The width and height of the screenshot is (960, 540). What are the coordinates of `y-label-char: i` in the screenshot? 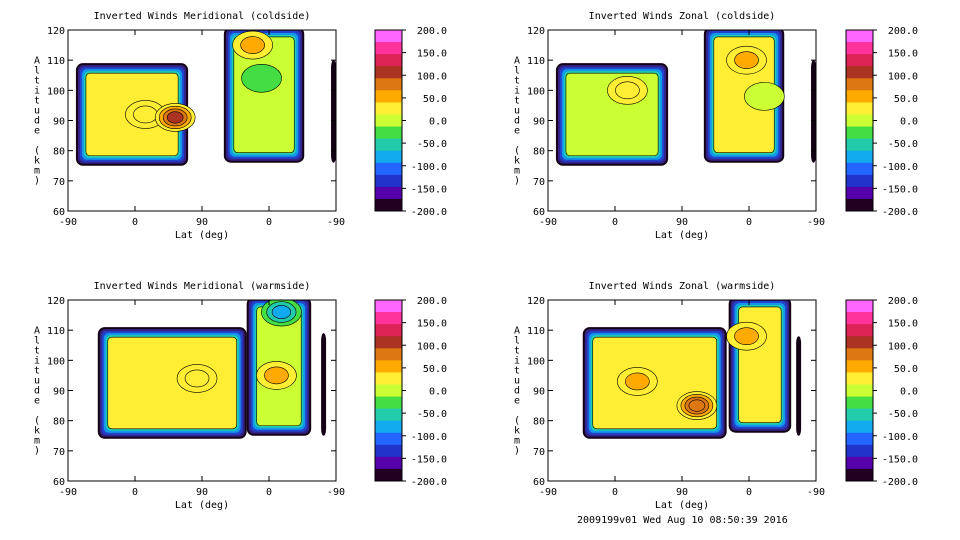 It's located at (517, 361).